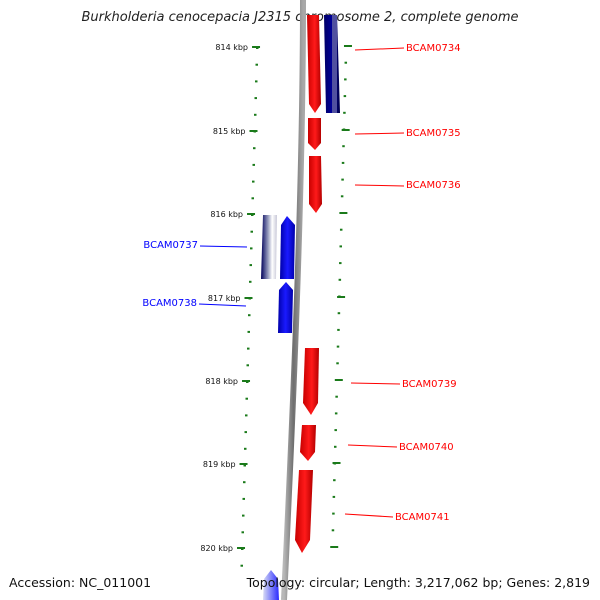  What do you see at coordinates (372, 446) in the screenshot?
I see `callout-line-bcam0740` at bounding box center [372, 446].